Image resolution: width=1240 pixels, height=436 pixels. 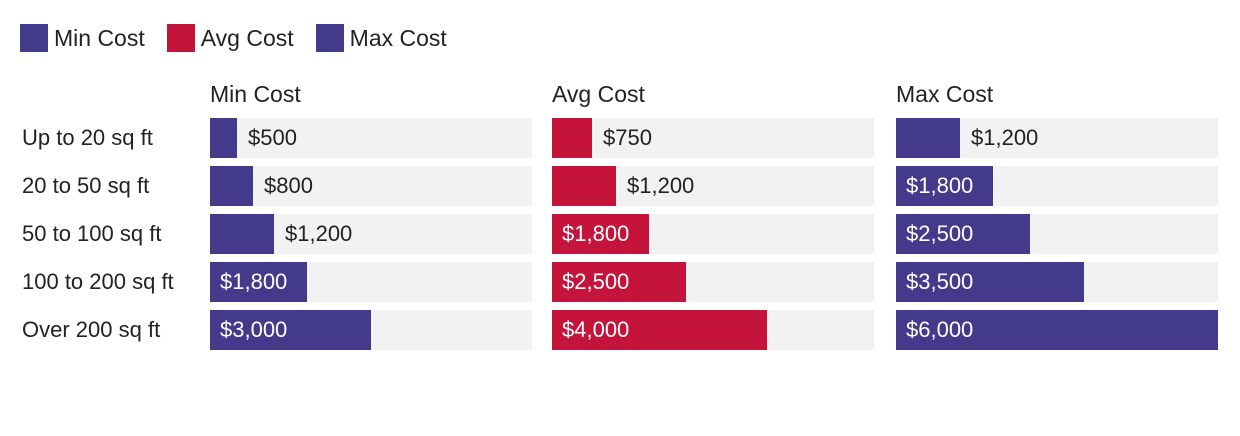 What do you see at coordinates (572, 138) in the screenshot?
I see `bar-avg-cost-up-to-20-sq-ft` at bounding box center [572, 138].